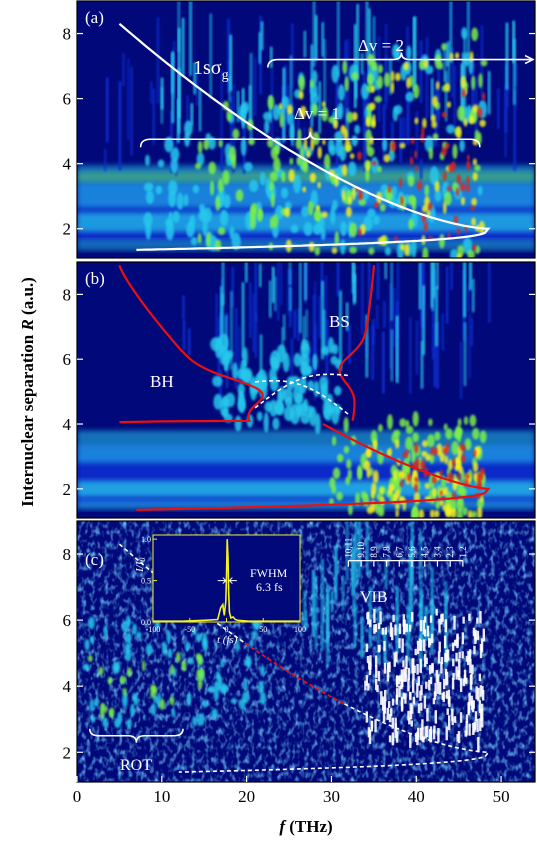 Image resolution: width=537 pixels, height=850 pixels. What do you see at coordinates (387, 552) in the screenshot?
I see `vib-label: 7,8` at bounding box center [387, 552].